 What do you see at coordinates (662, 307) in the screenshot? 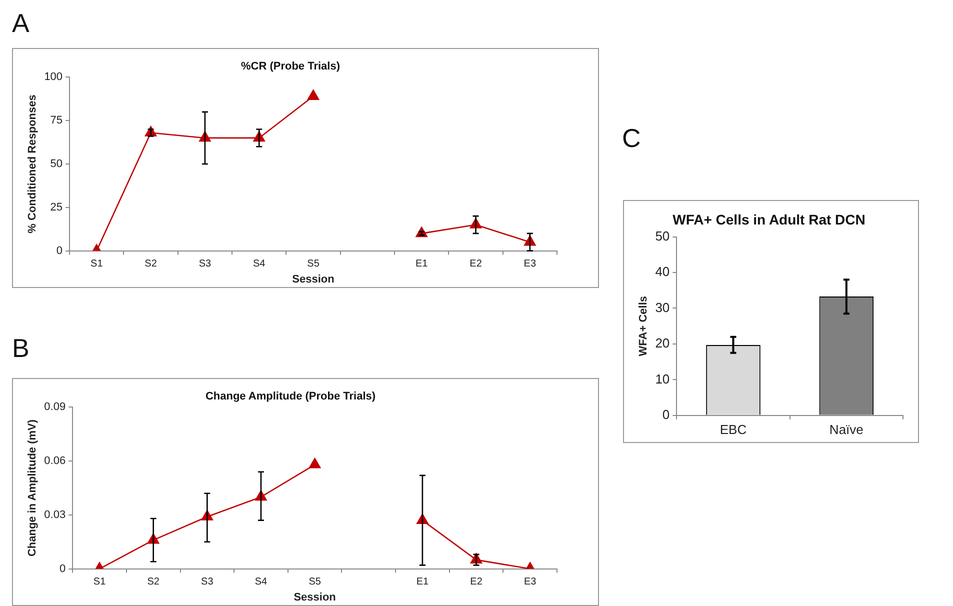
I see `y-tick-label: 30` at bounding box center [662, 307].